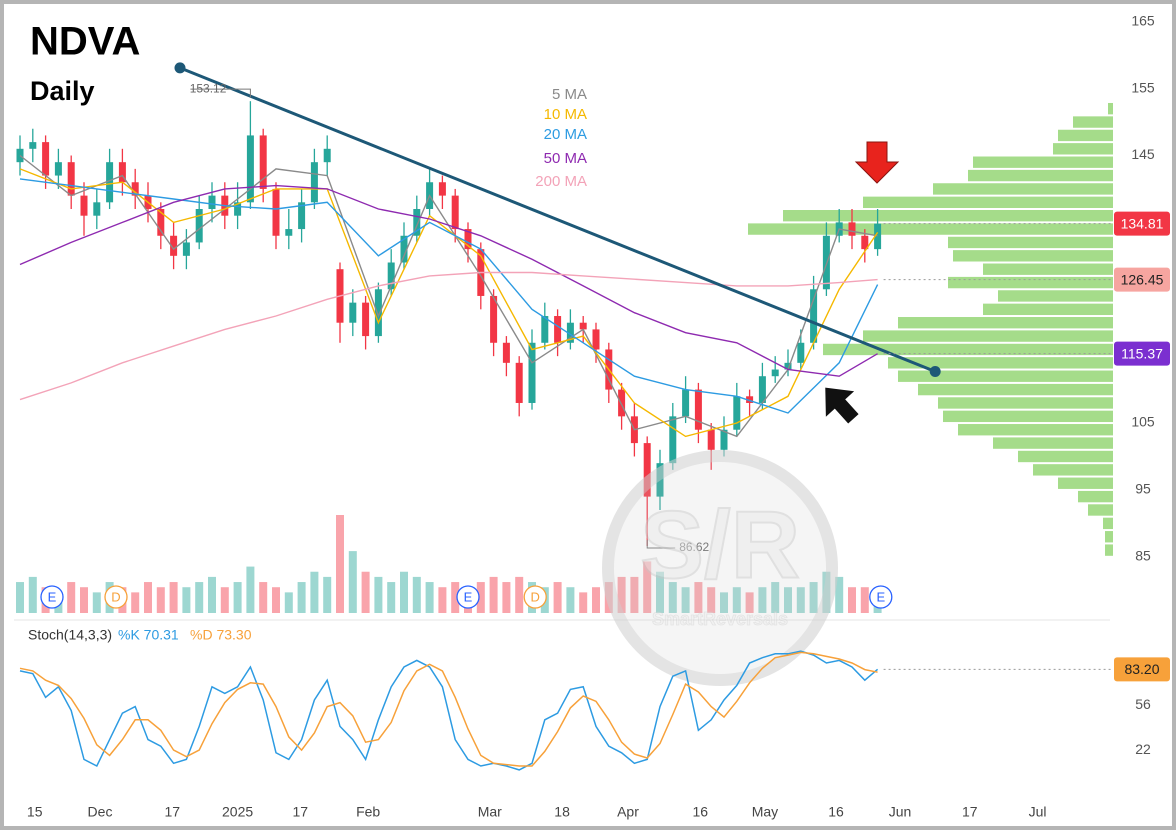  I want to click on x-tick-label: Mar, so click(490, 812).